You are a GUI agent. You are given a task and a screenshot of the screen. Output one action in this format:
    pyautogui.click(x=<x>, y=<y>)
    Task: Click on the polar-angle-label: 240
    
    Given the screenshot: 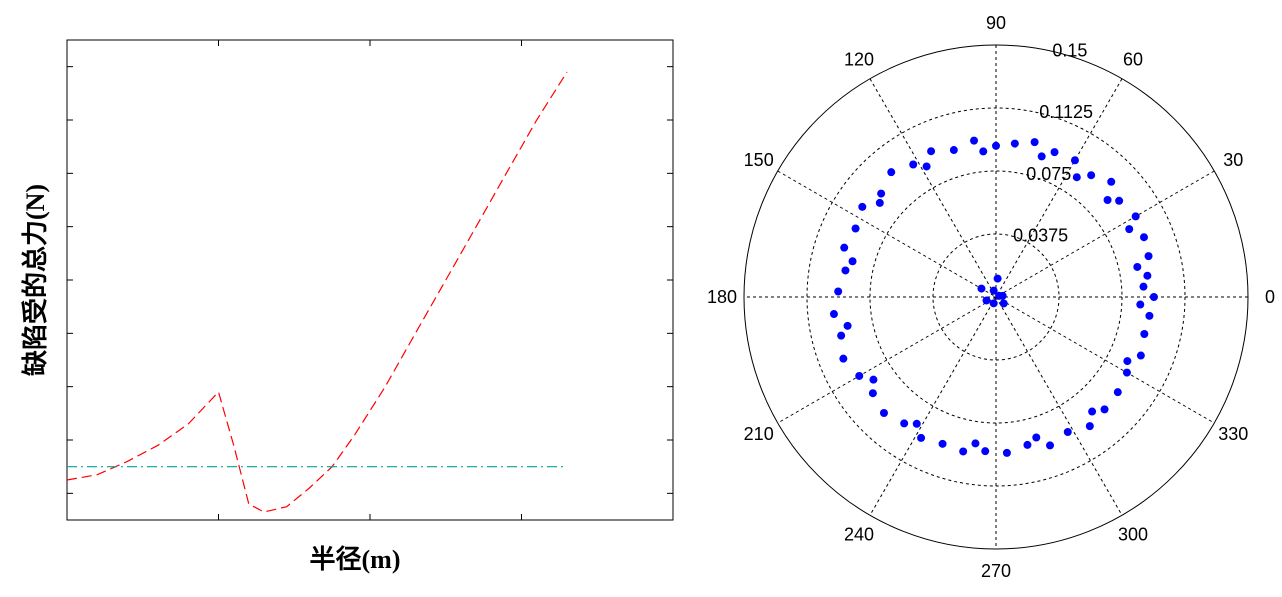 What is the action you would take?
    pyautogui.click(x=859, y=534)
    